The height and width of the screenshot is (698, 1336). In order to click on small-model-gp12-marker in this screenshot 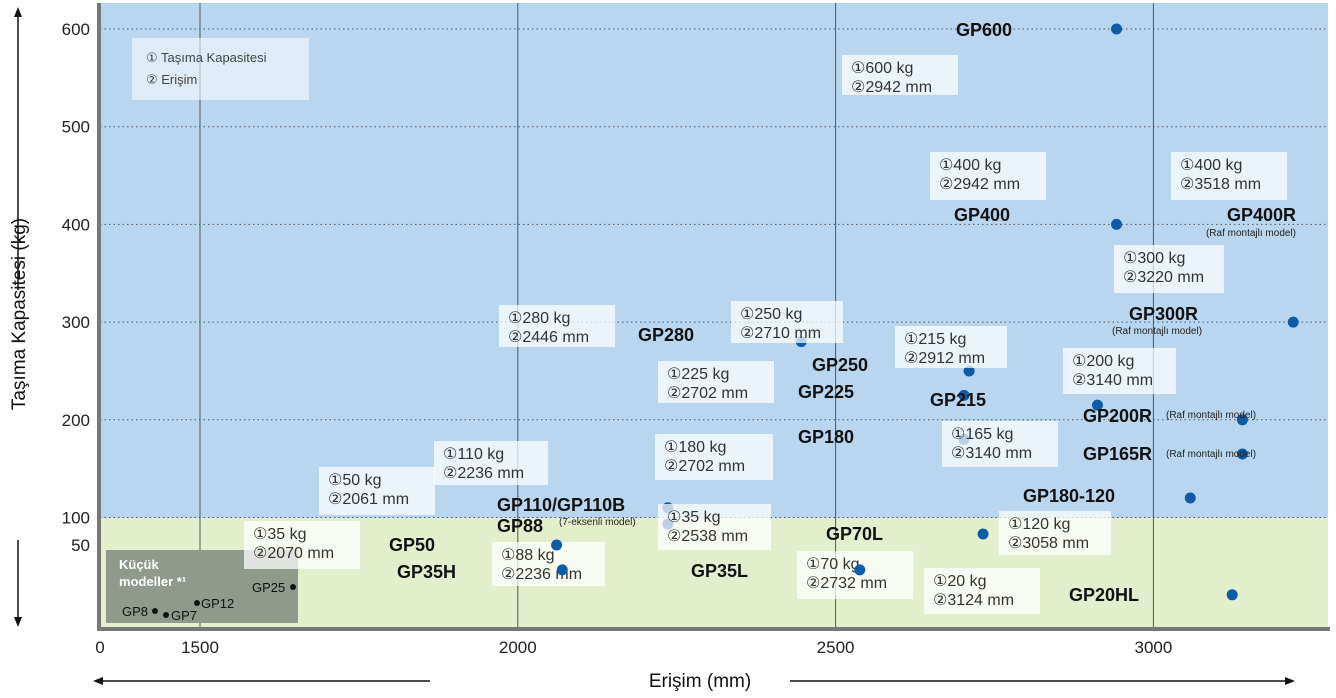, I will do `click(197, 603)`.